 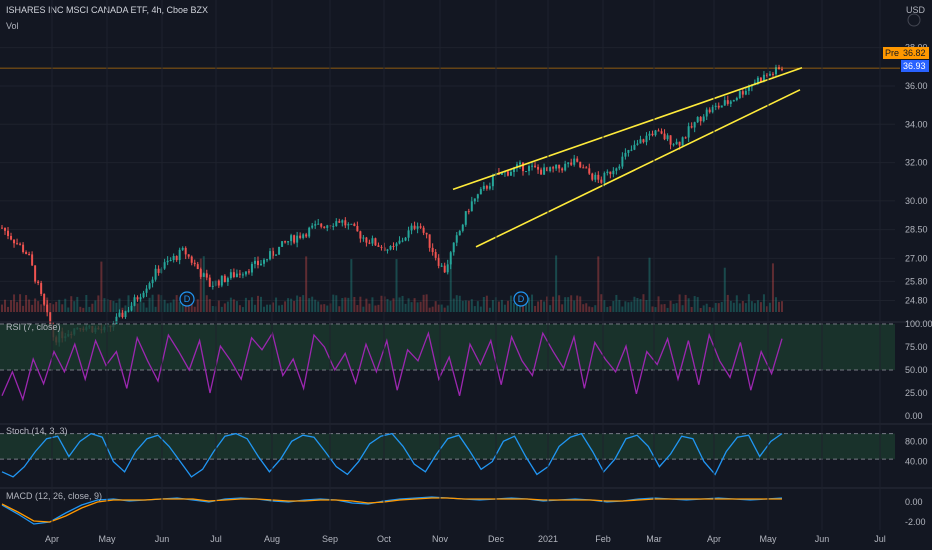 What do you see at coordinates (466, 450) in the screenshot?
I see `stoch-pane: 80.00 40.00` at bounding box center [466, 450].